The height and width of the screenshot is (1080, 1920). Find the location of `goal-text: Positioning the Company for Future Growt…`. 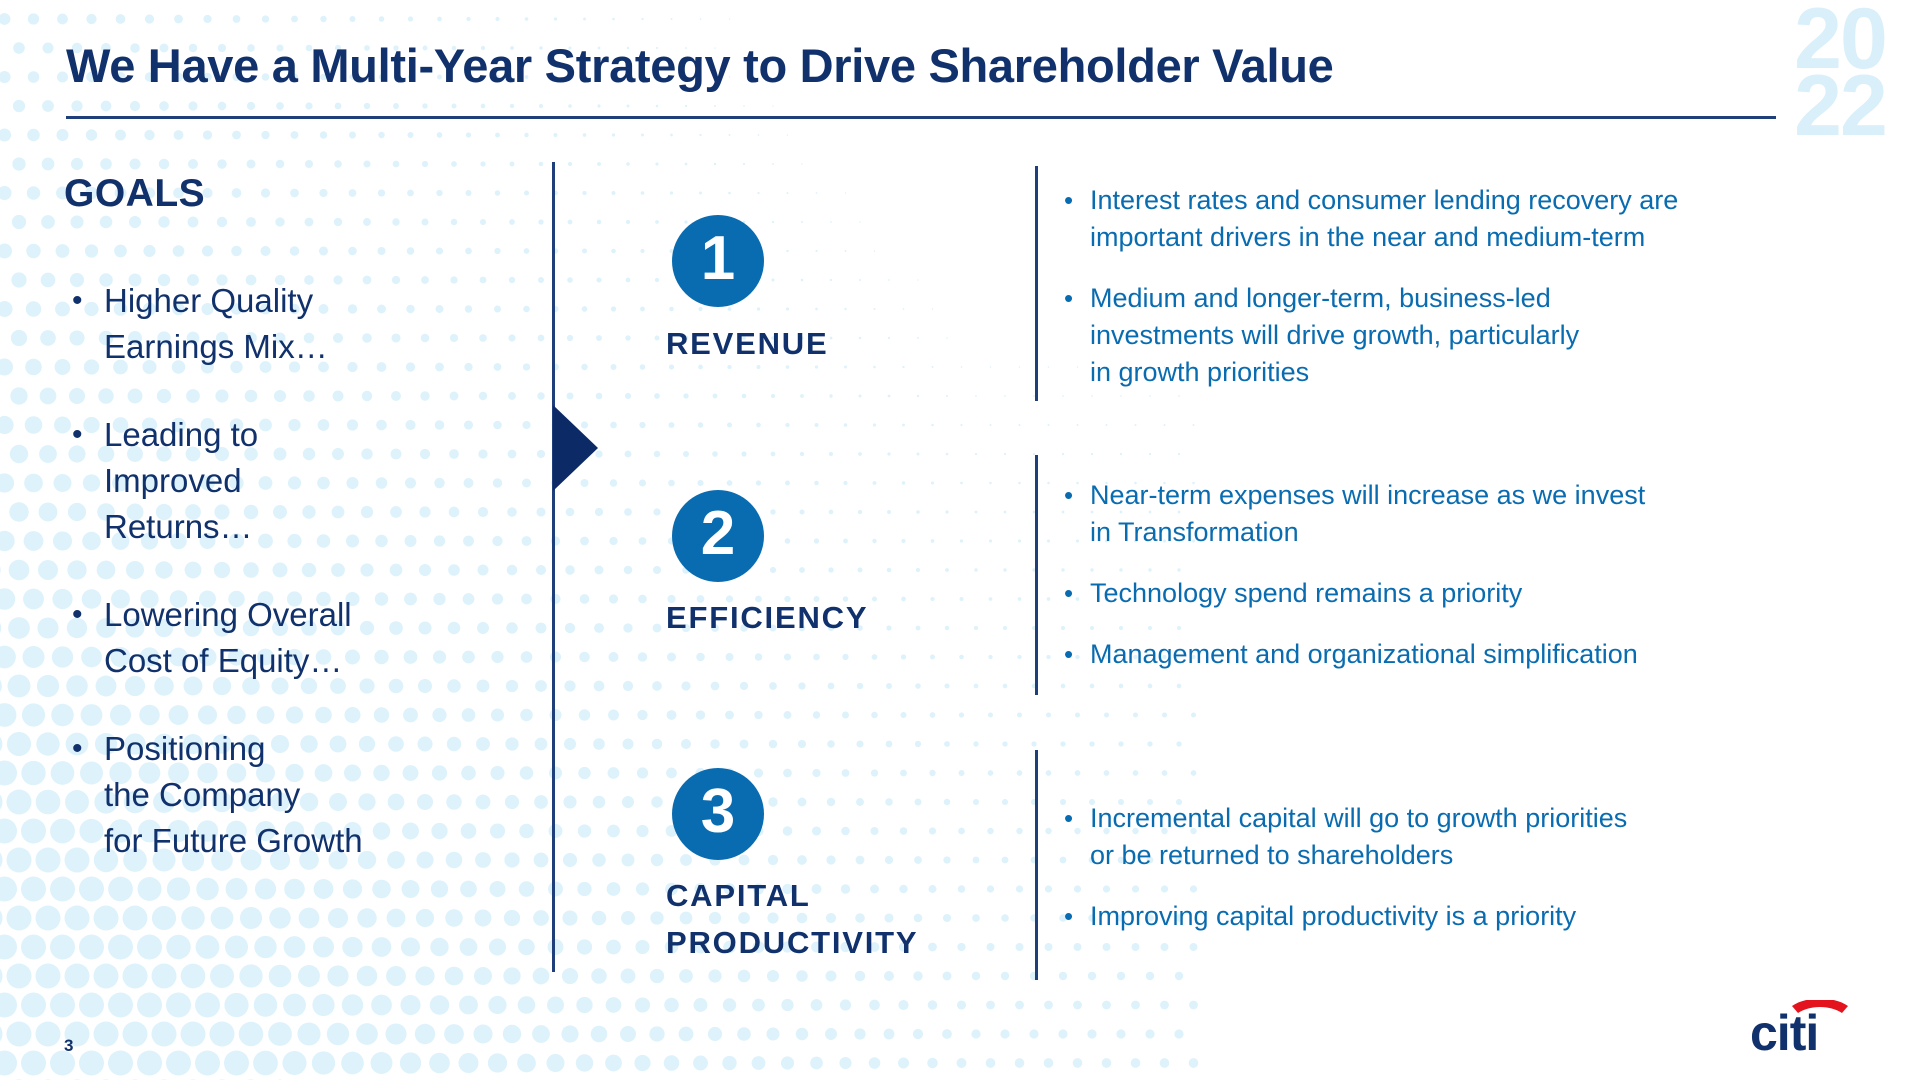

goal-text: Positioning the Company for Future Growt… is located at coordinates (233, 794).